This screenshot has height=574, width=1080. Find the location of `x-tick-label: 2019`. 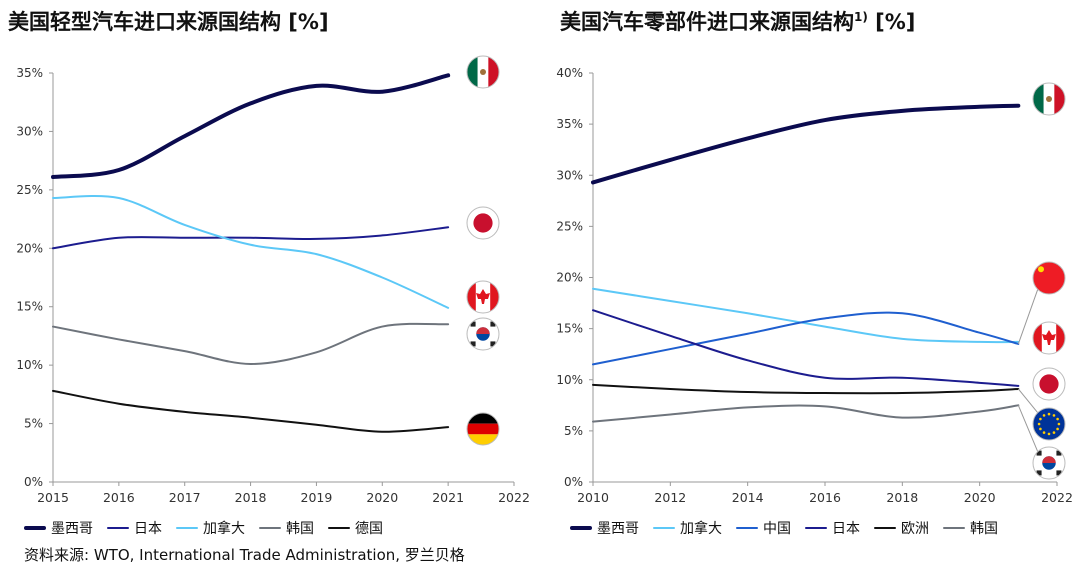

x-tick-label: 2019 is located at coordinates (317, 497).